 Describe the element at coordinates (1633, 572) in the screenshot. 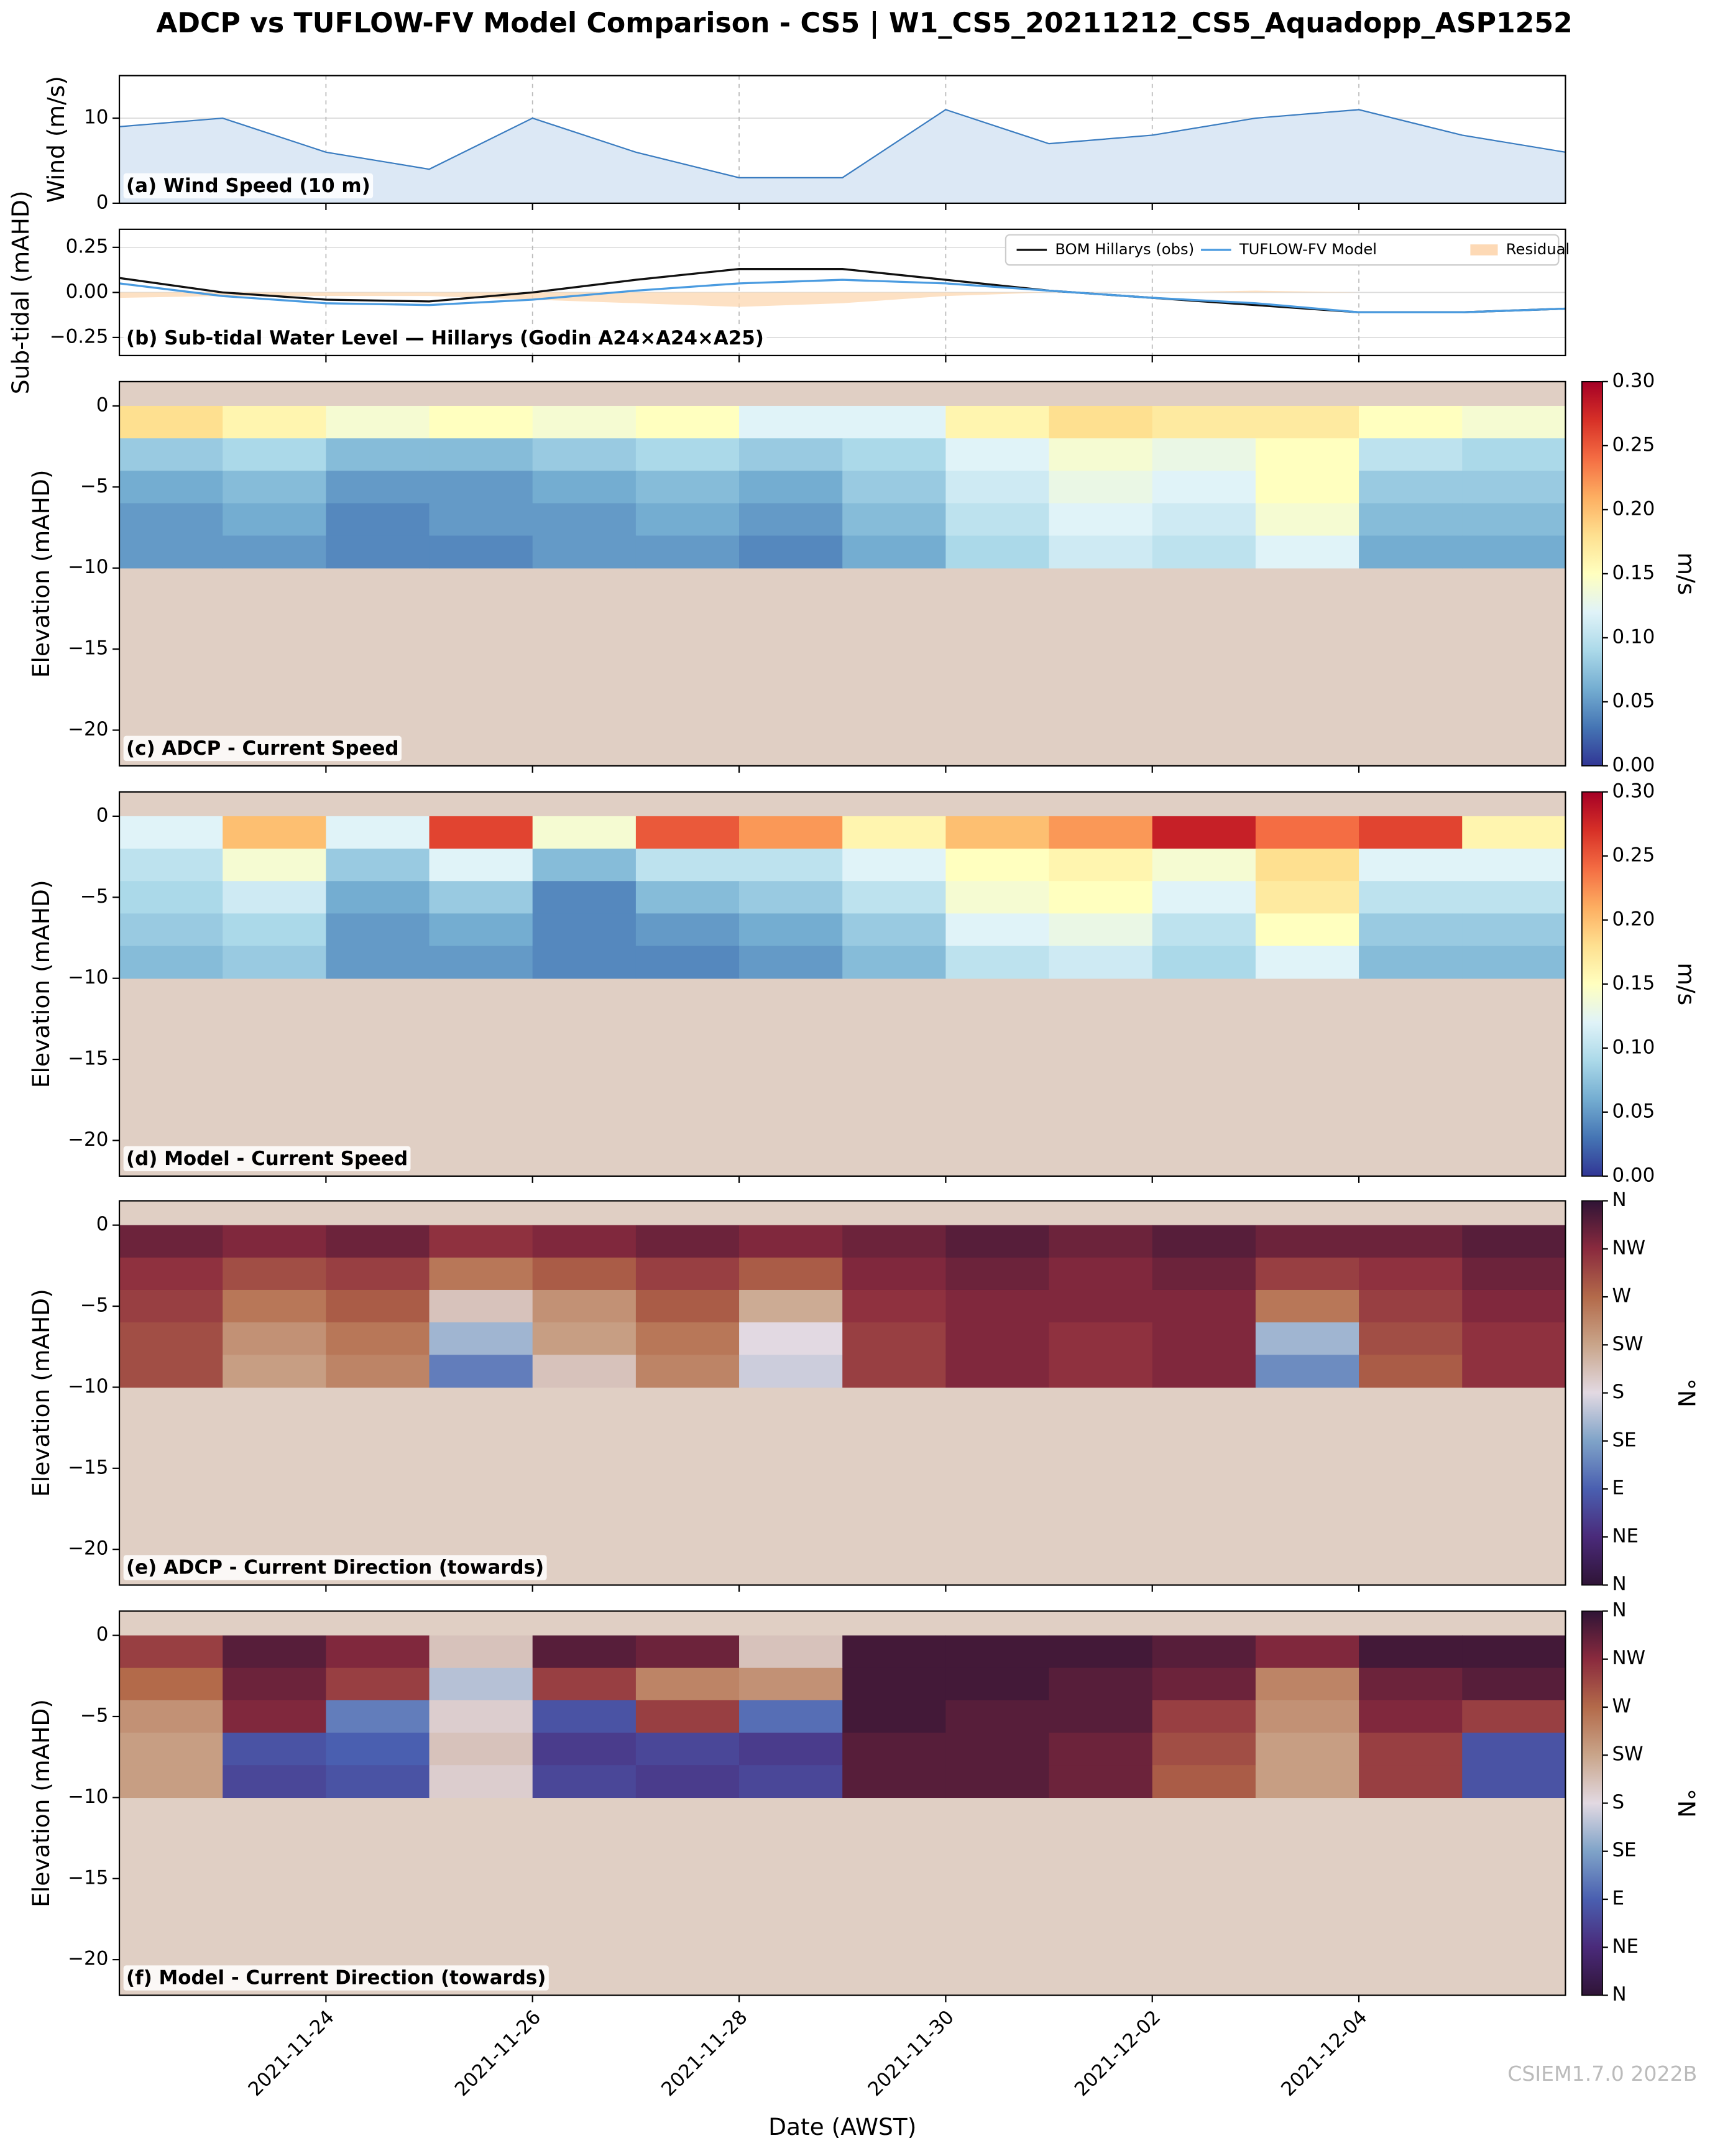

I see `colorbar-tick-label: 0.15` at that location.